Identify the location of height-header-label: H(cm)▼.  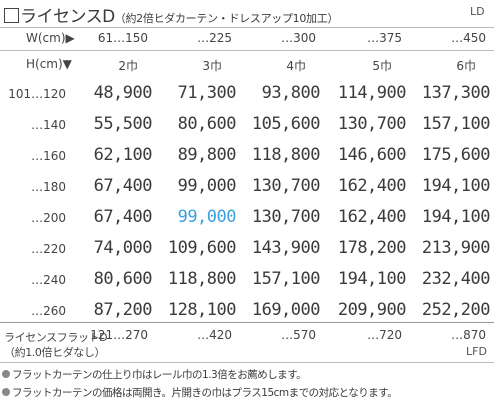
(49, 64).